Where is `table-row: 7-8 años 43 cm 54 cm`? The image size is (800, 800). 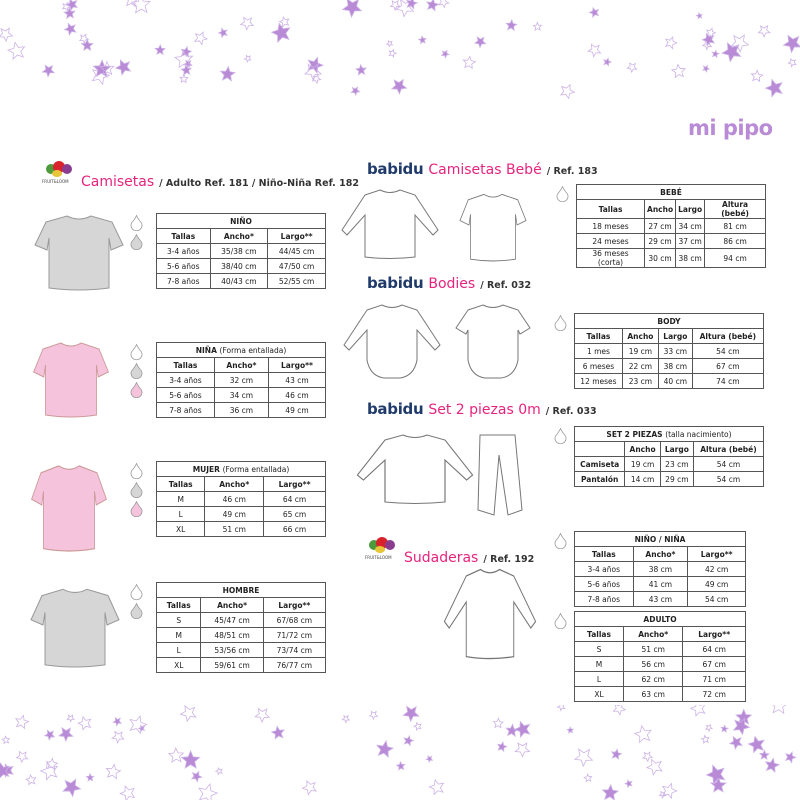 table-row: 7-8 años 43 cm 54 cm is located at coordinates (660, 599).